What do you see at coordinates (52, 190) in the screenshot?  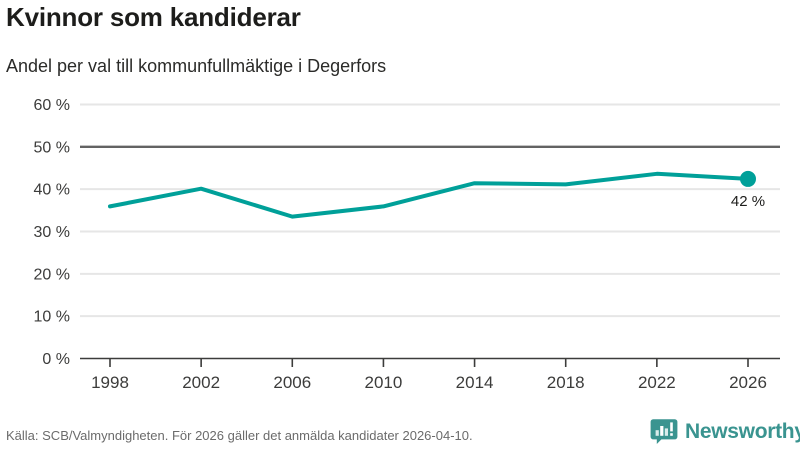 I see `y-axis-tick-label: 40 %` at bounding box center [52, 190].